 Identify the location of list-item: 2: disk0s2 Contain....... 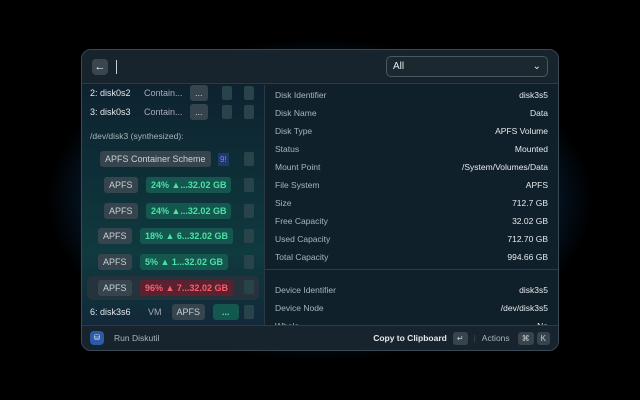
(173, 94).